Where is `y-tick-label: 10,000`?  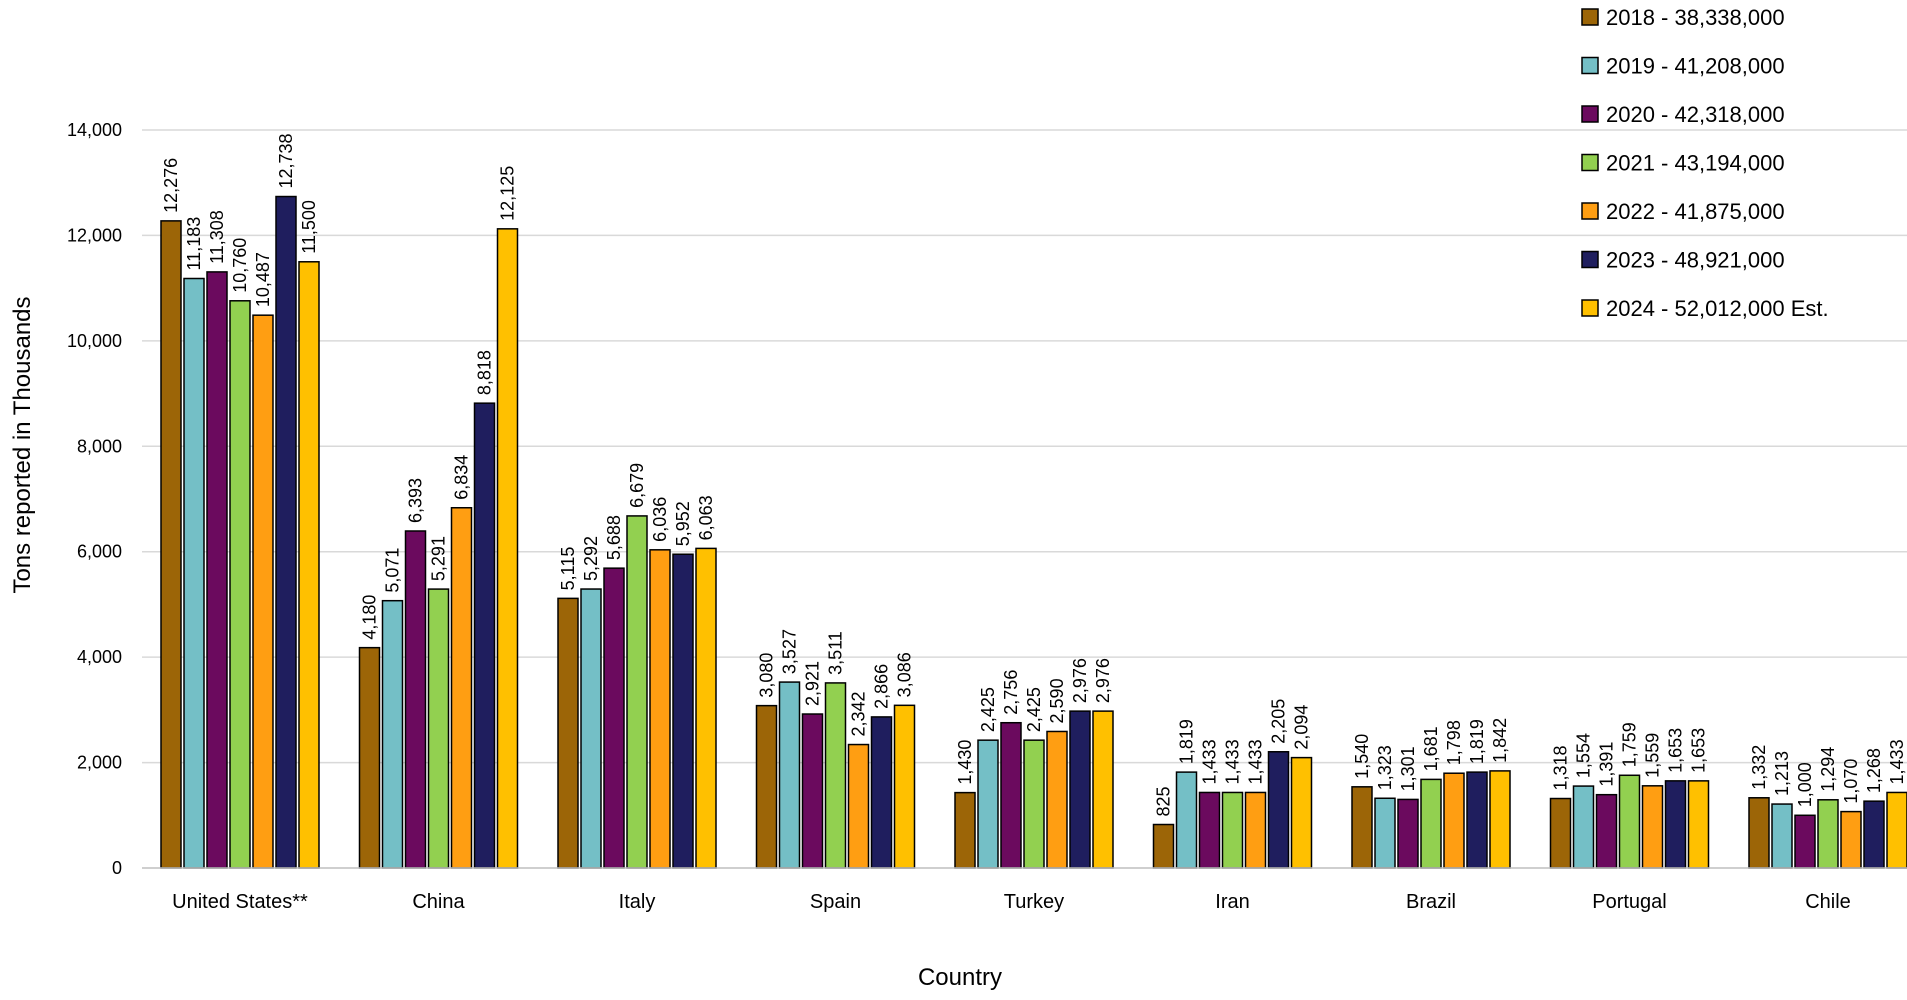
y-tick-label: 10,000 is located at coordinates (94, 341).